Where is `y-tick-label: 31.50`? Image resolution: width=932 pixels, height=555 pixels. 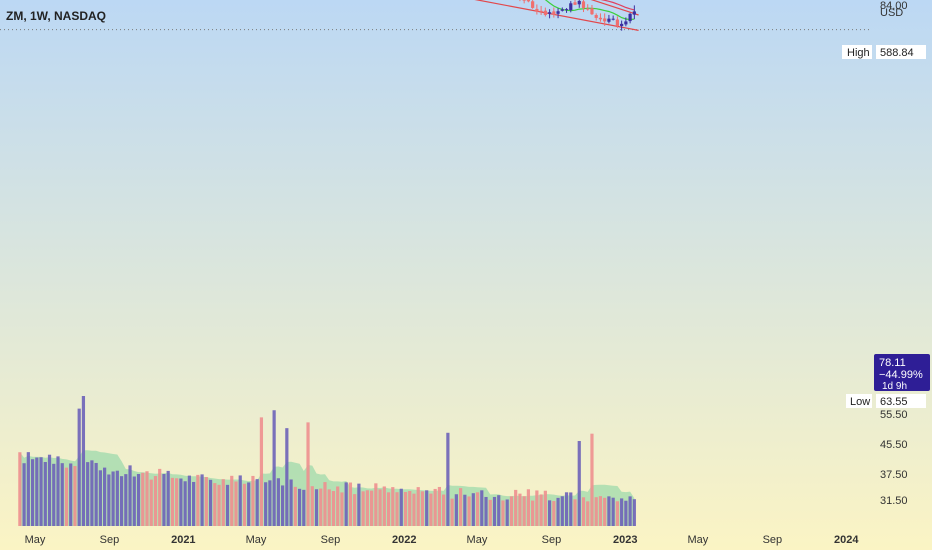 y-tick-label: 31.50 is located at coordinates (894, 501).